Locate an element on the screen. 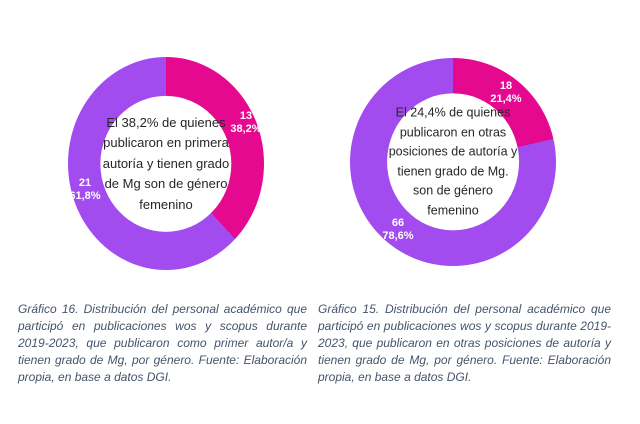 This screenshot has height=424, width=640. slice-label-purple: 21 61,8% is located at coordinates (85, 190).